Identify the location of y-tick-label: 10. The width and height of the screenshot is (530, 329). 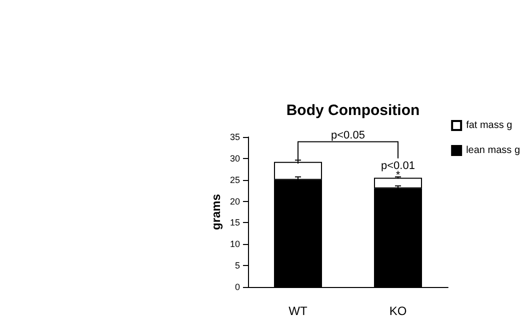
(235, 244).